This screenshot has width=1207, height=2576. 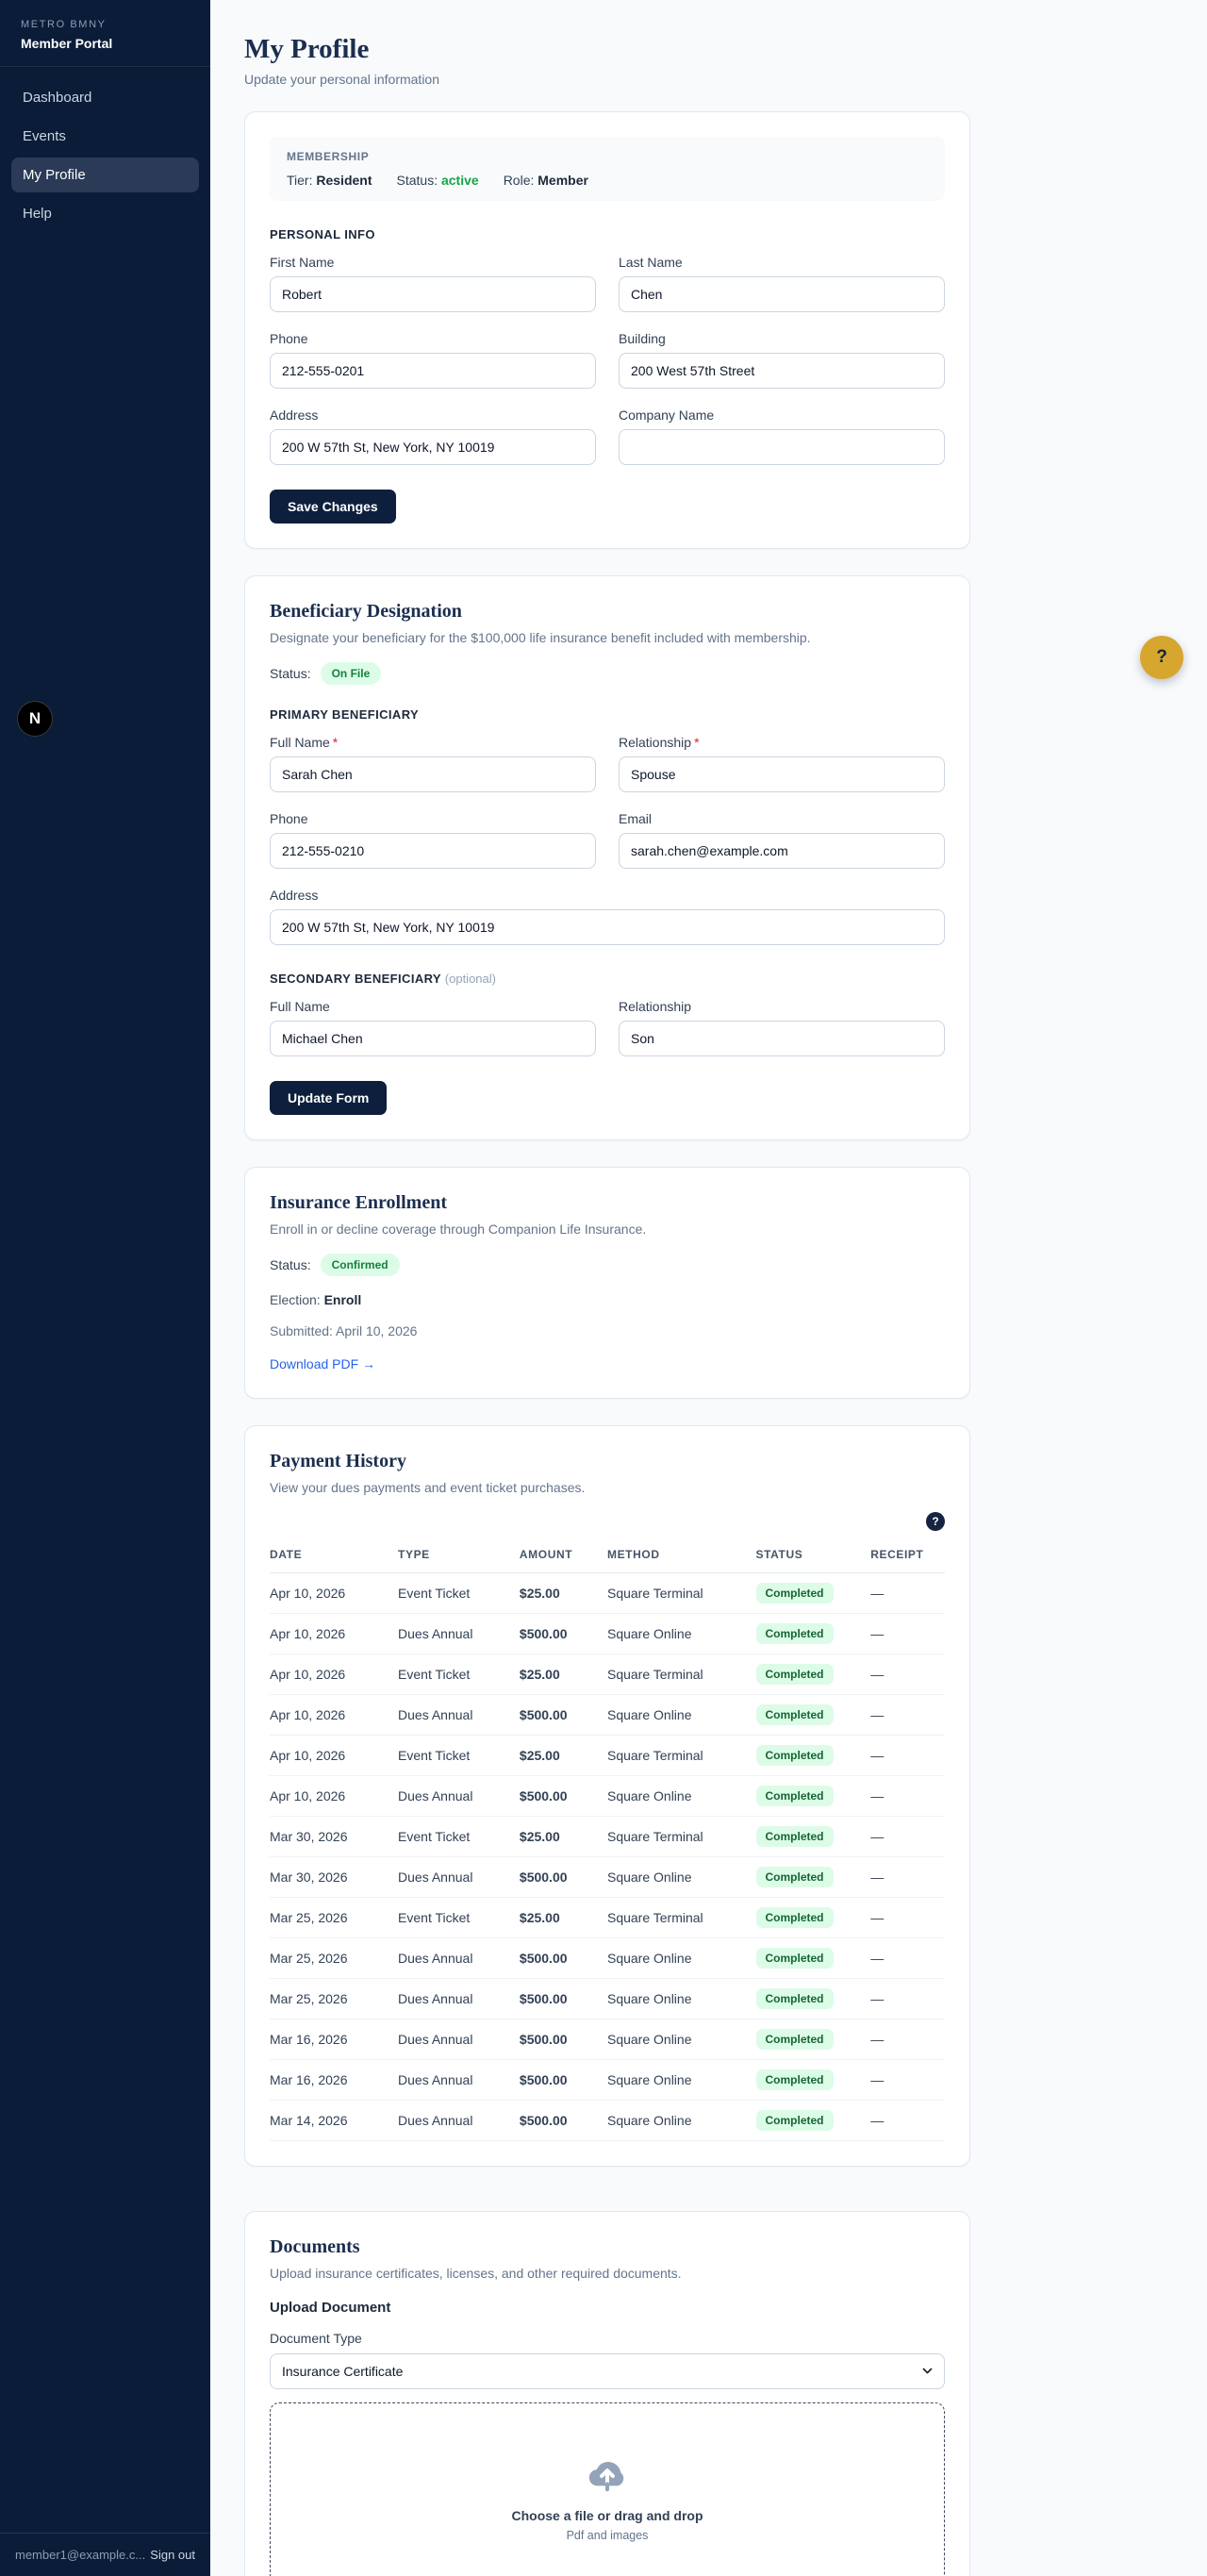 What do you see at coordinates (607, 360) in the screenshot?
I see `personal-info-form: First Name Last Name Phone` at bounding box center [607, 360].